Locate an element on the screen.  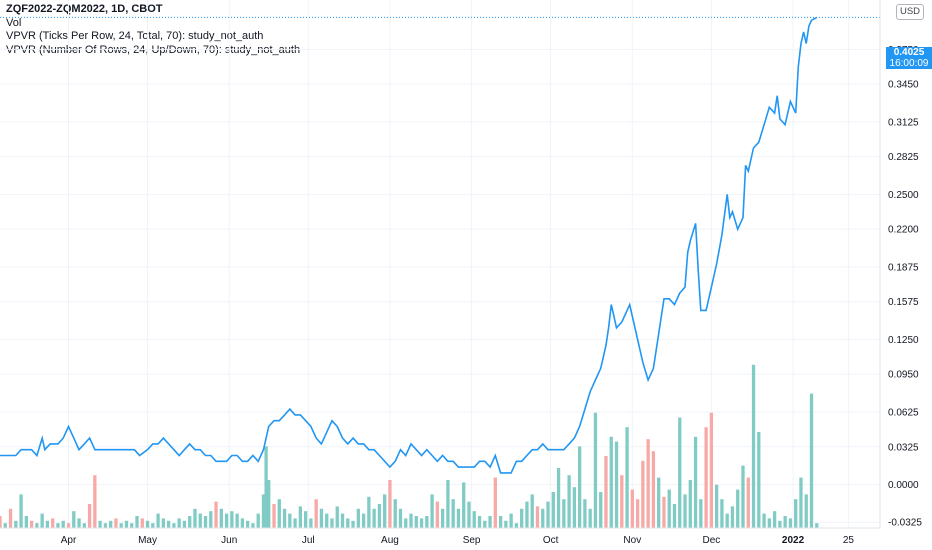
price-tick-label: 0.2500 is located at coordinates (903, 195).